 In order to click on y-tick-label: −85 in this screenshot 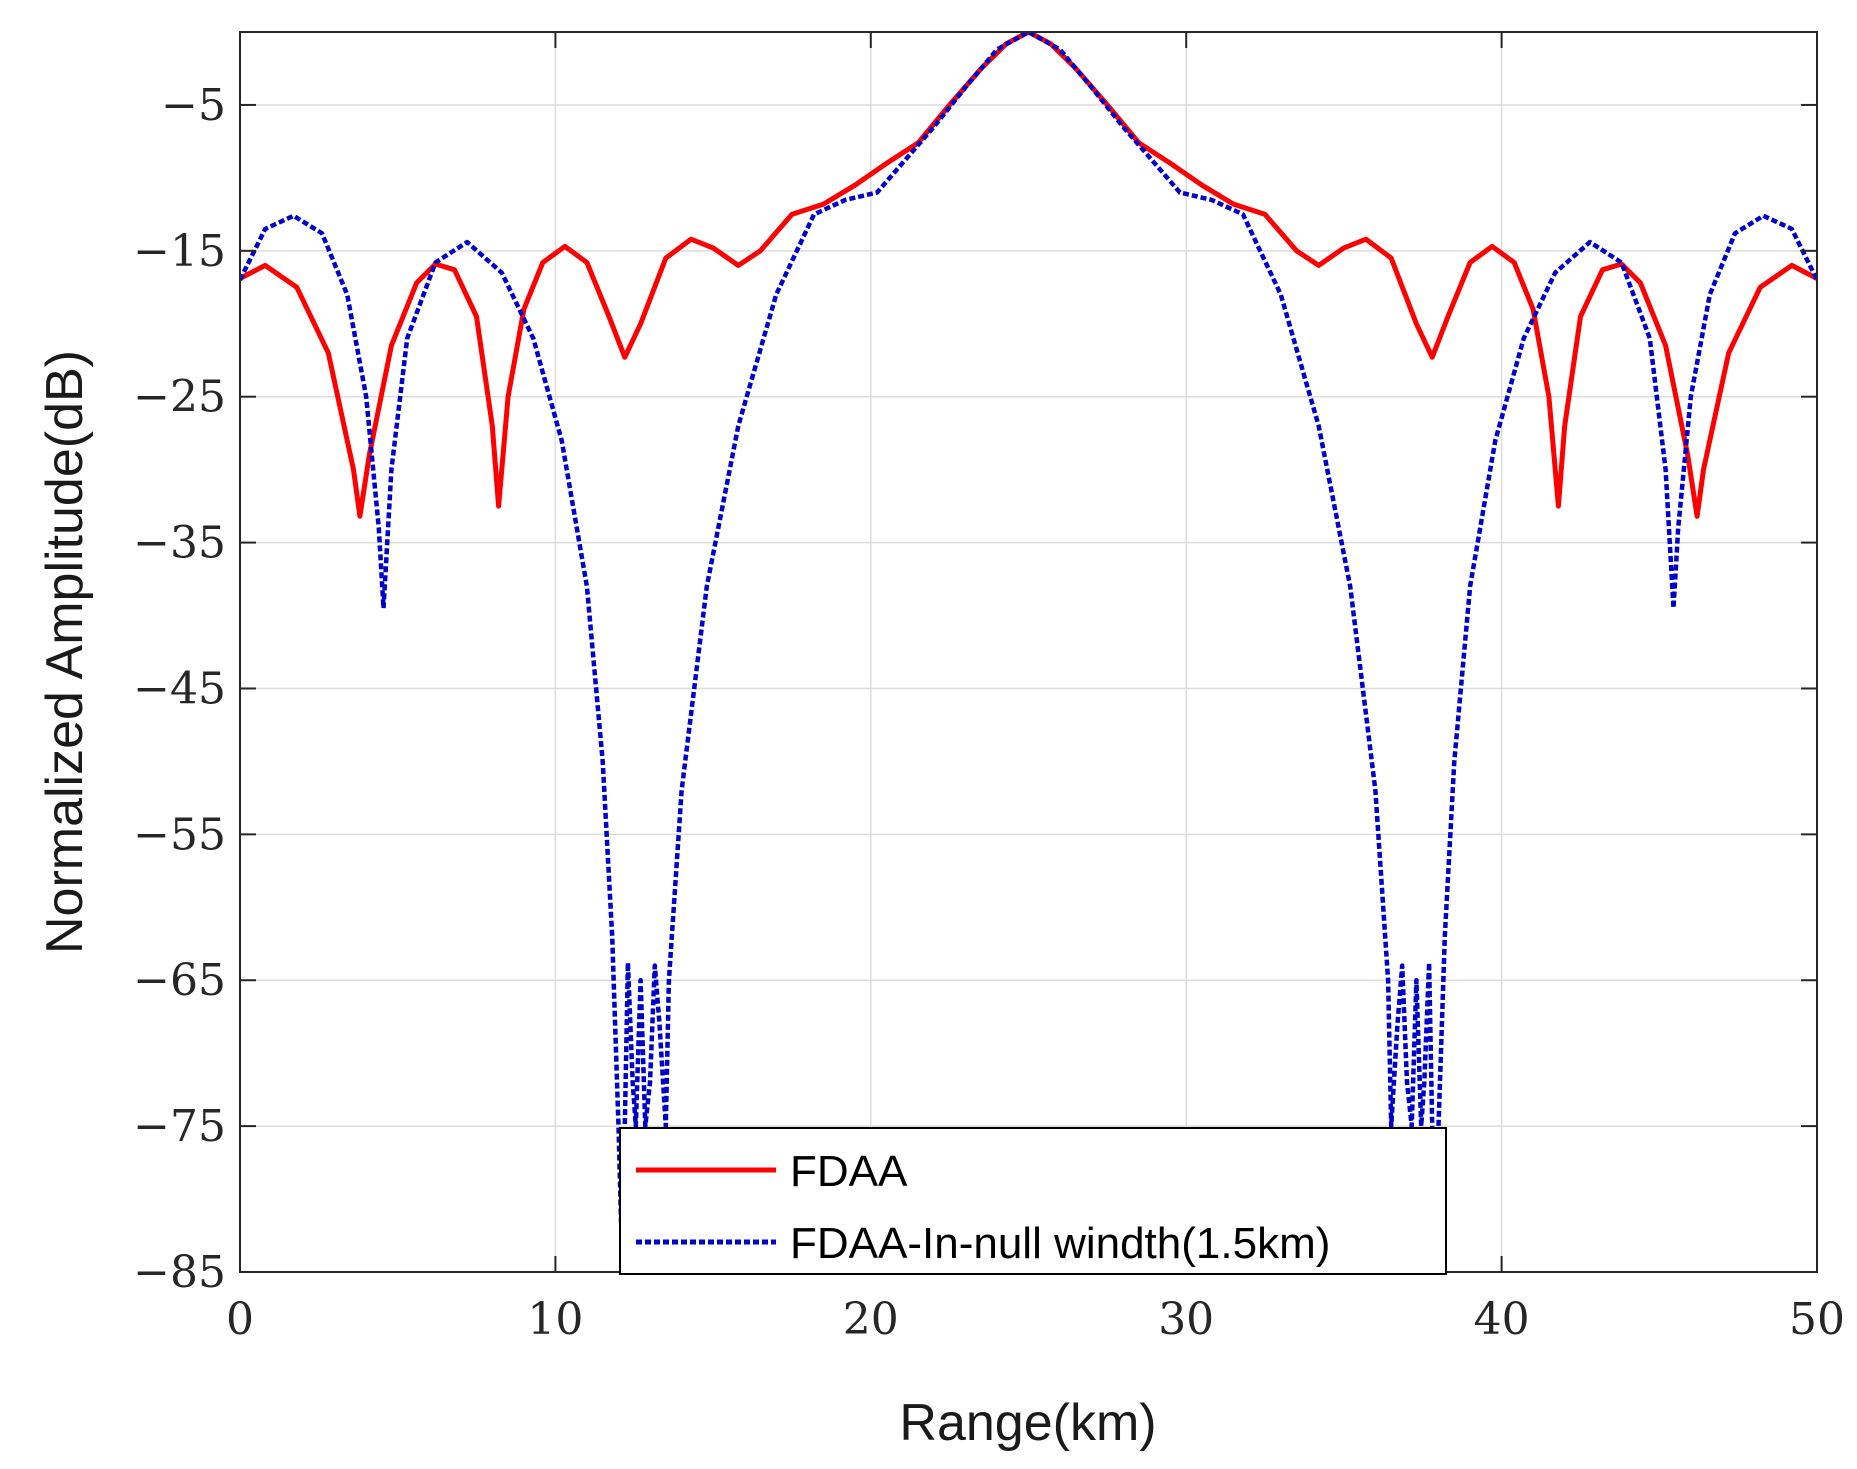, I will do `click(179, 1272)`.